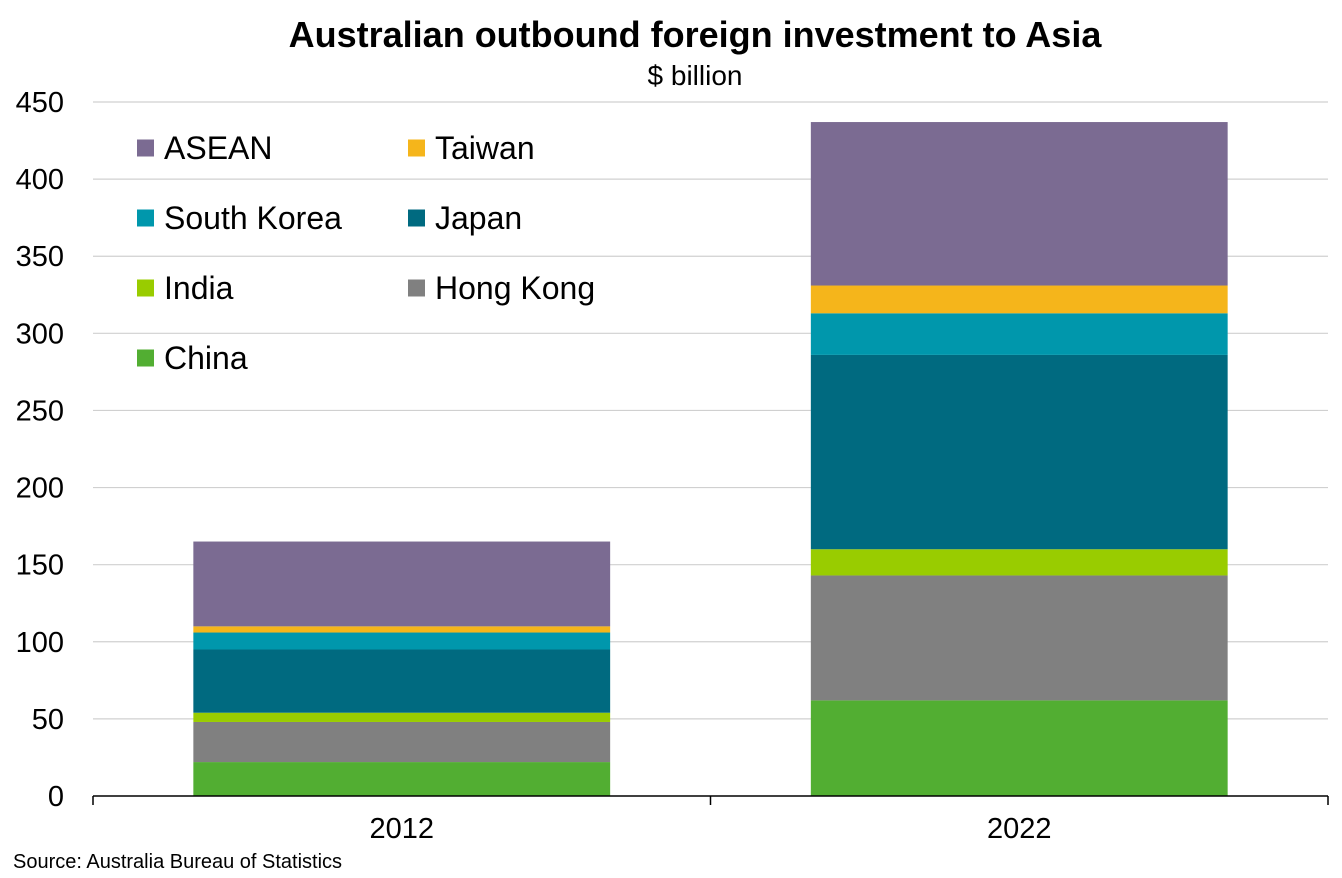  I want to click on bar-2012-south-korea, so click(402, 641).